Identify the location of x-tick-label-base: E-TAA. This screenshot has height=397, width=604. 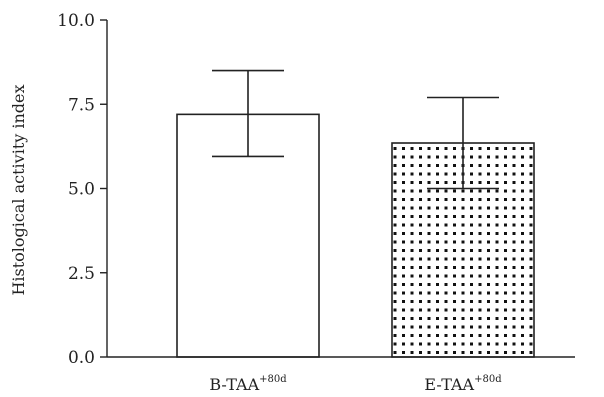
(449, 384).